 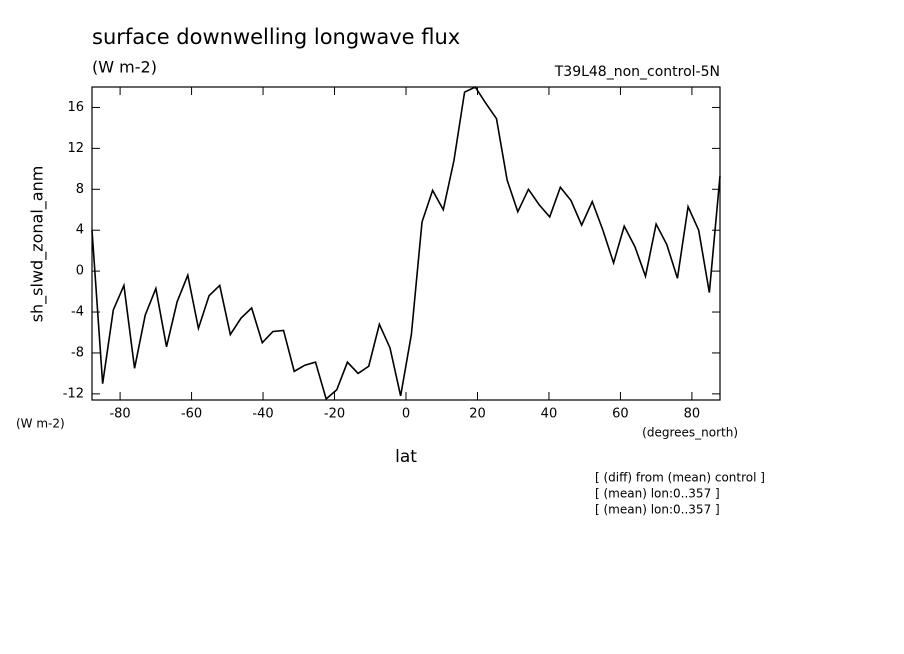 What do you see at coordinates (77, 312) in the screenshot?
I see `y-tick-label: -4` at bounding box center [77, 312].